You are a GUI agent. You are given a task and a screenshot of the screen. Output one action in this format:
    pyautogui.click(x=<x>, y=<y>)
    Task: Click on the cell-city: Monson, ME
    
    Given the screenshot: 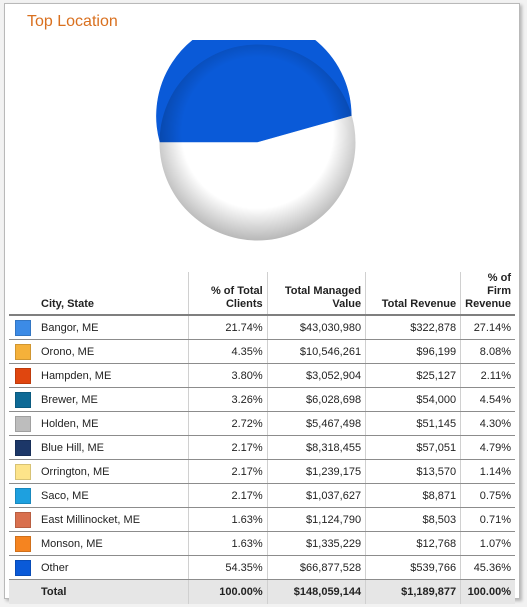 What is the action you would take?
    pyautogui.click(x=99, y=543)
    